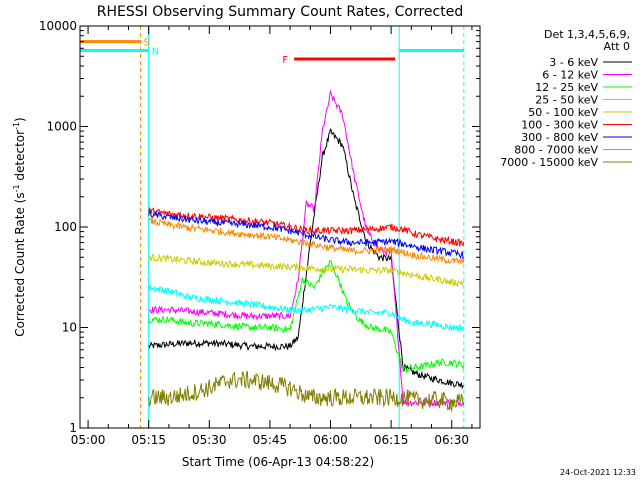 Image resolution: width=640 pixels, height=480 pixels. Describe the element at coordinates (306, 226) in the screenshot. I see `series-line-100-300-kev` at that location.